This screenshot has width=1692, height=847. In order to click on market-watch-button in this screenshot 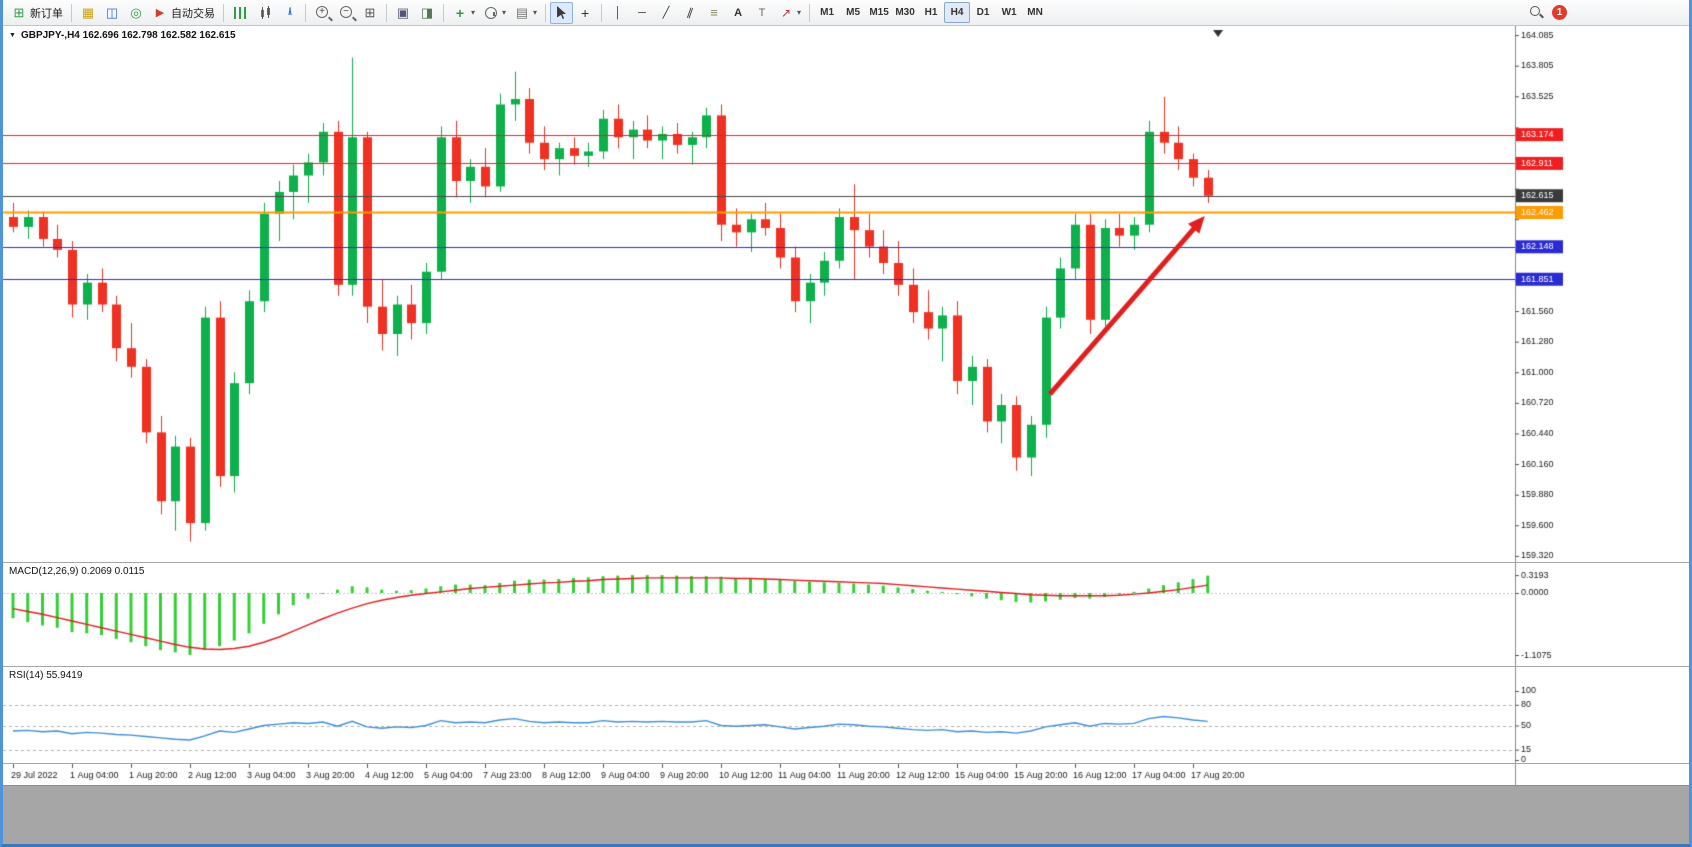, I will do `click(112, 13)`.